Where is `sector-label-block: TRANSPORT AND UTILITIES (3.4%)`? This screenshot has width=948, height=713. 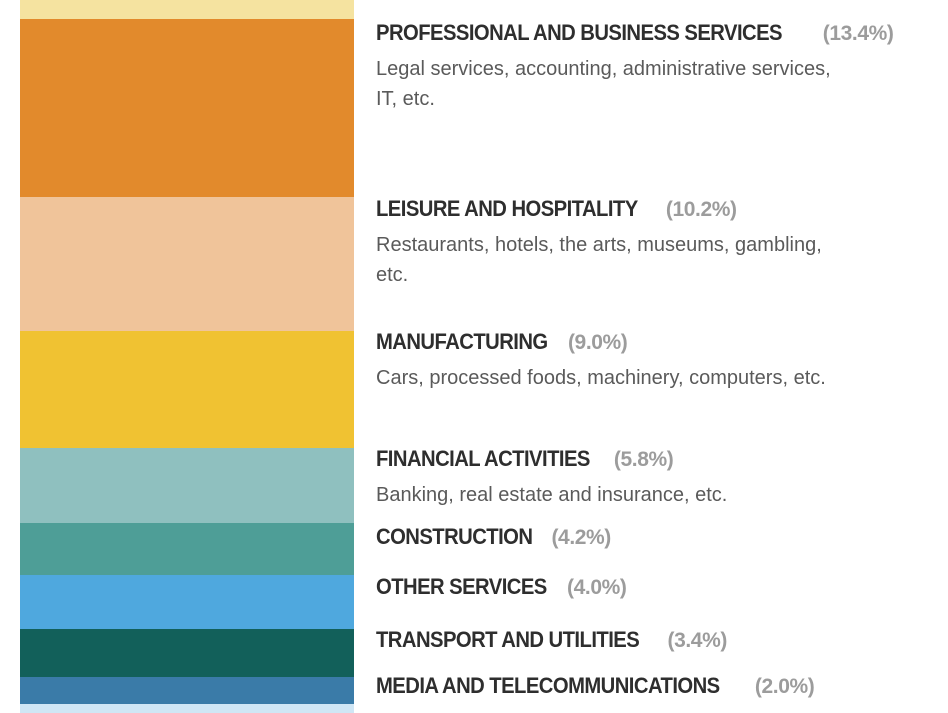 sector-label-block: TRANSPORT AND UTILITIES (3.4%) is located at coordinates (656, 641).